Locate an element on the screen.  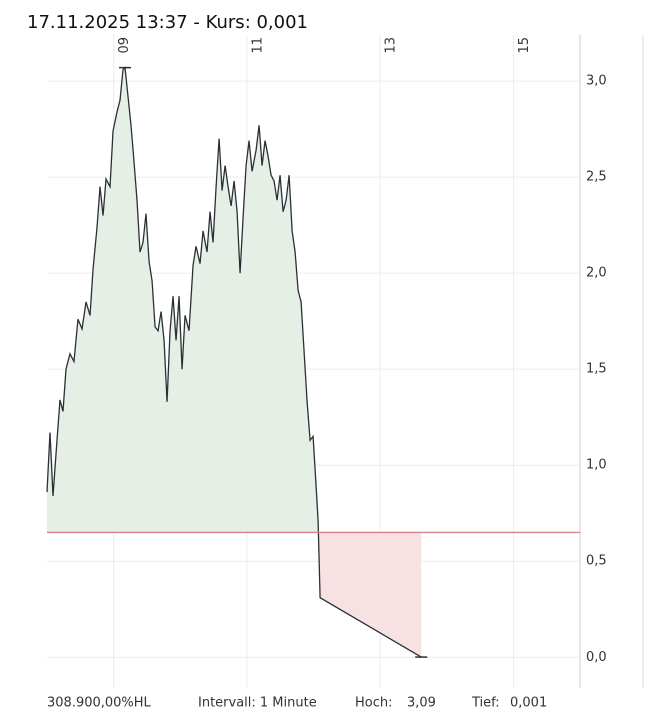
range-text: 308.900,00%HL is located at coordinates (99, 703).